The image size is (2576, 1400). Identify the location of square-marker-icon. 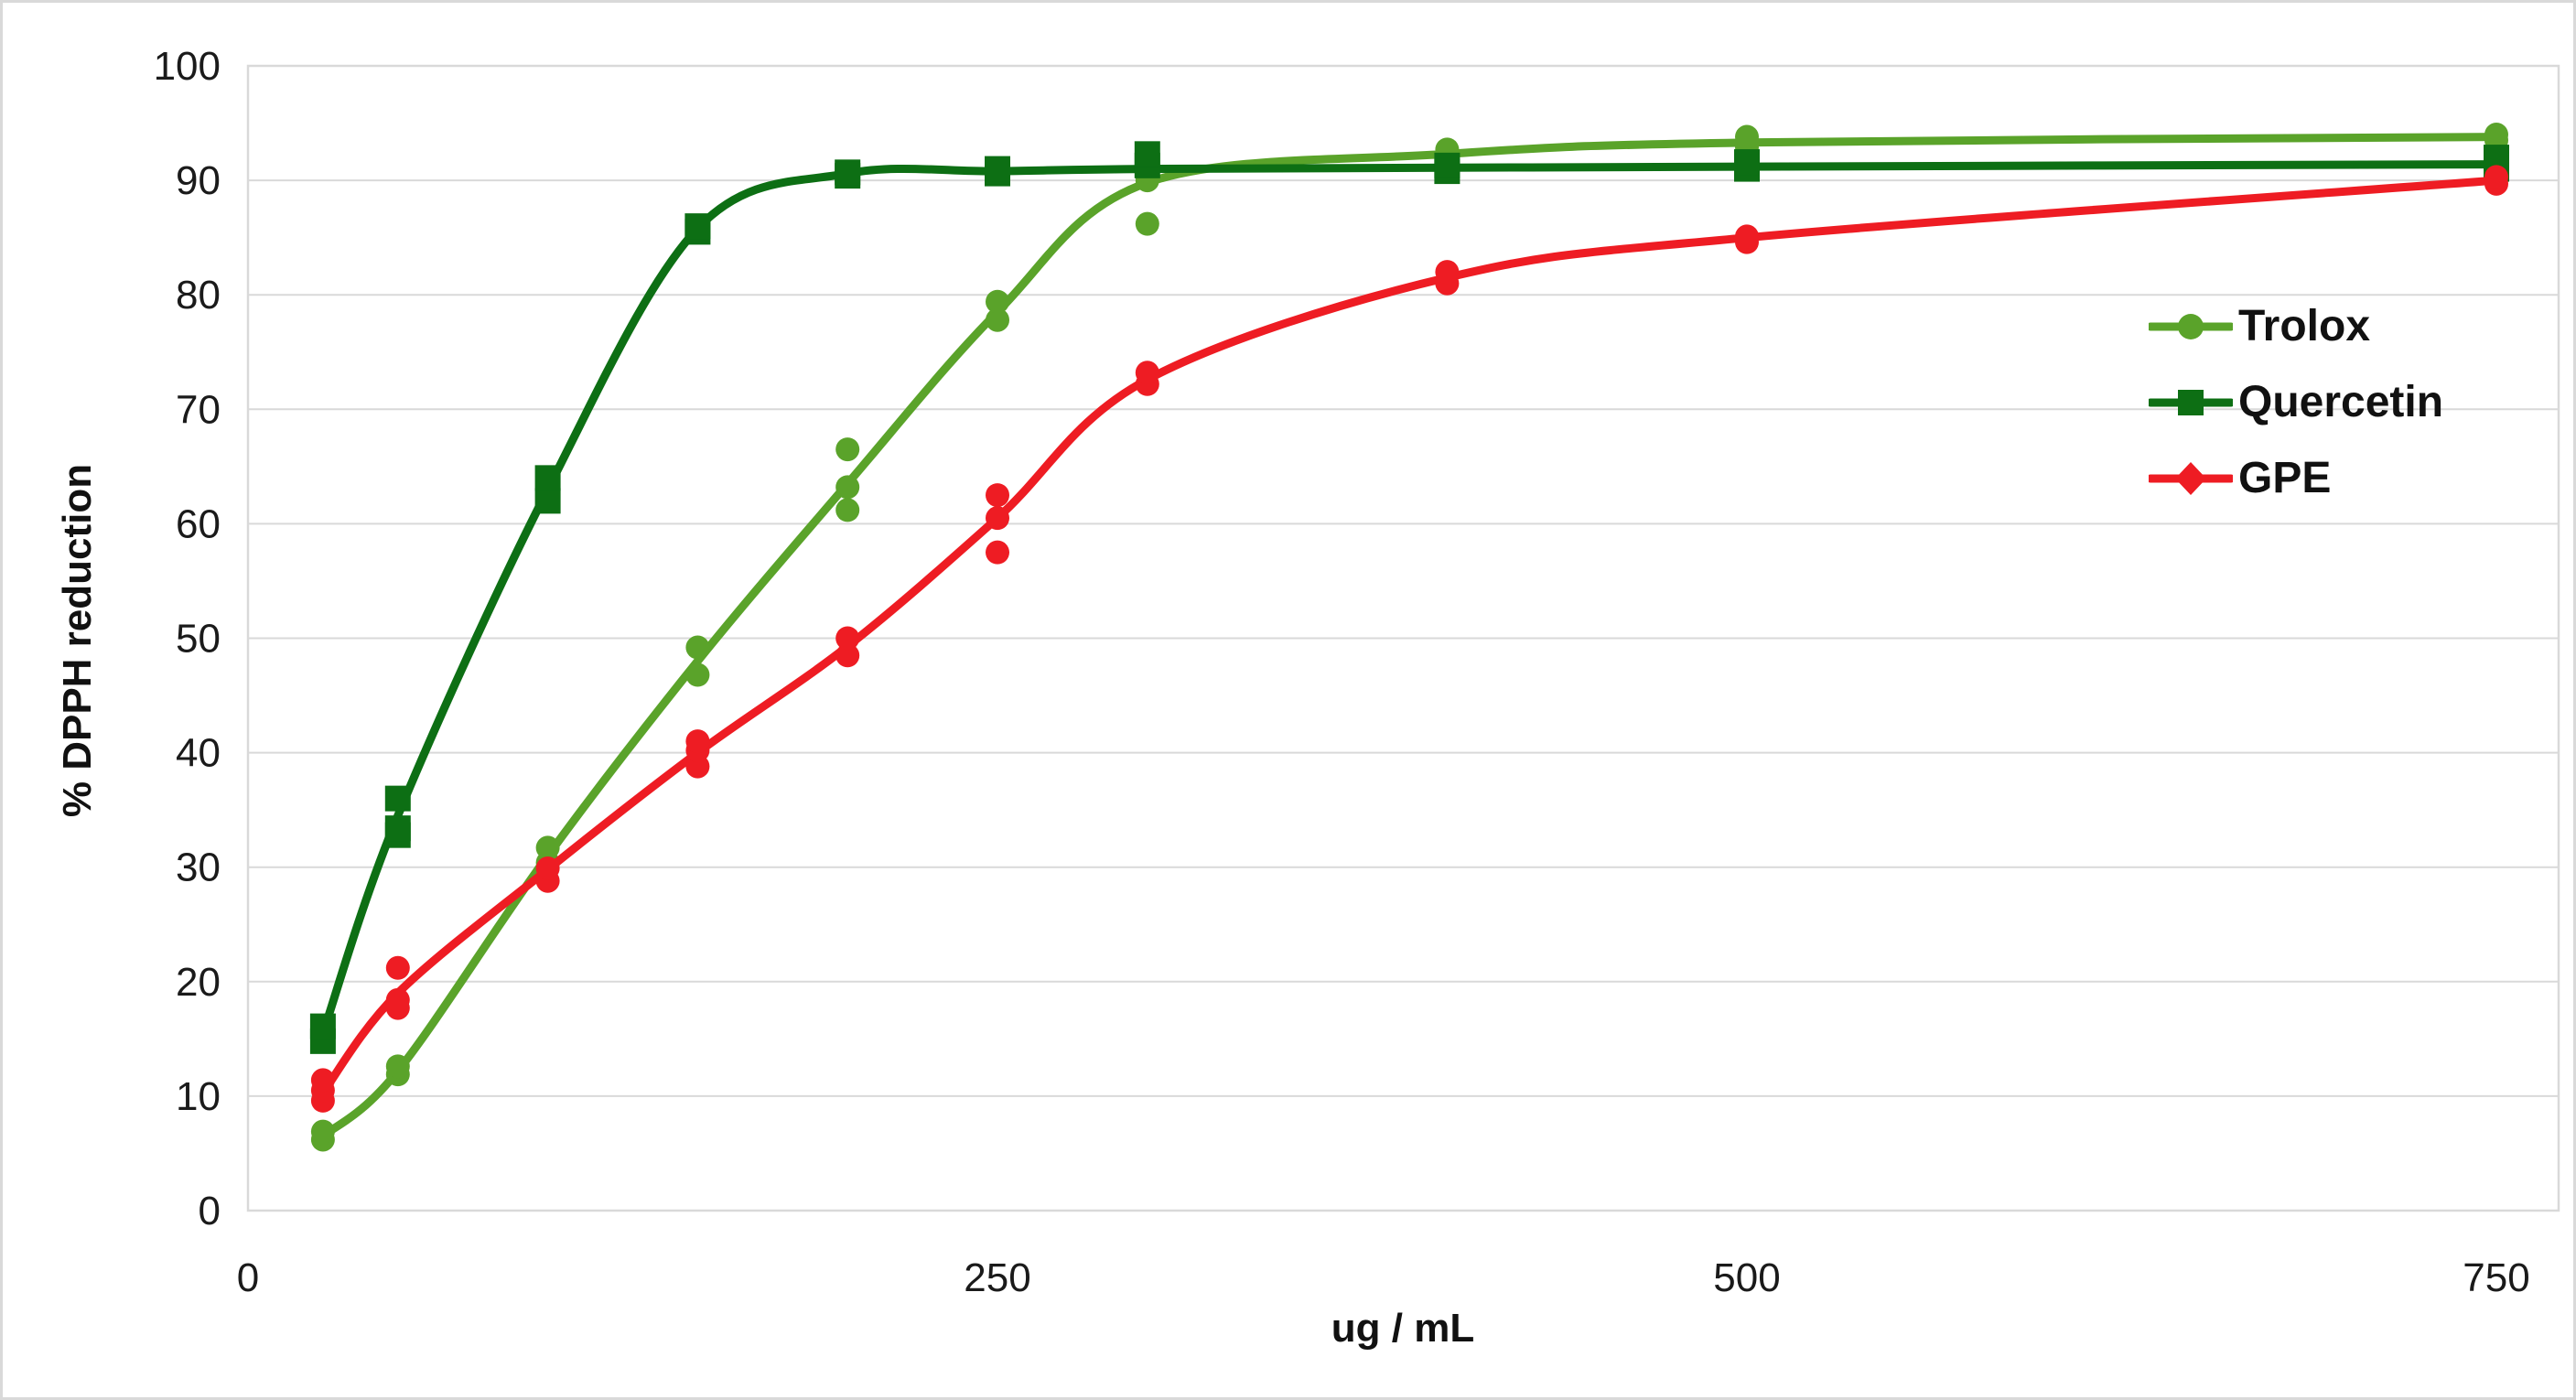
(2191, 402).